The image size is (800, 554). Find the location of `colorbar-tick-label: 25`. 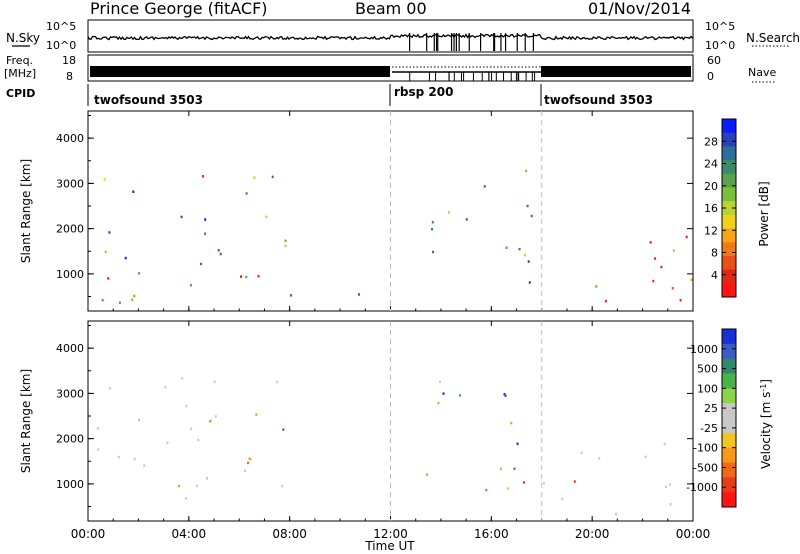

colorbar-tick-label: 25 is located at coordinates (711, 408).